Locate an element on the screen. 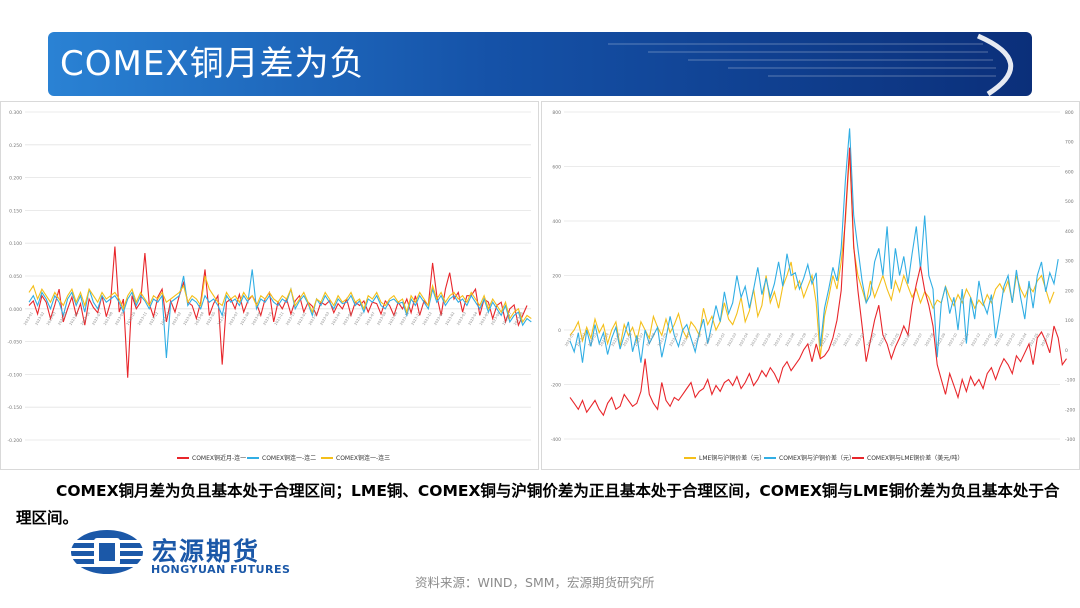 The image size is (1080, 608). y-left-tick-label: 600 is located at coordinates (556, 168).